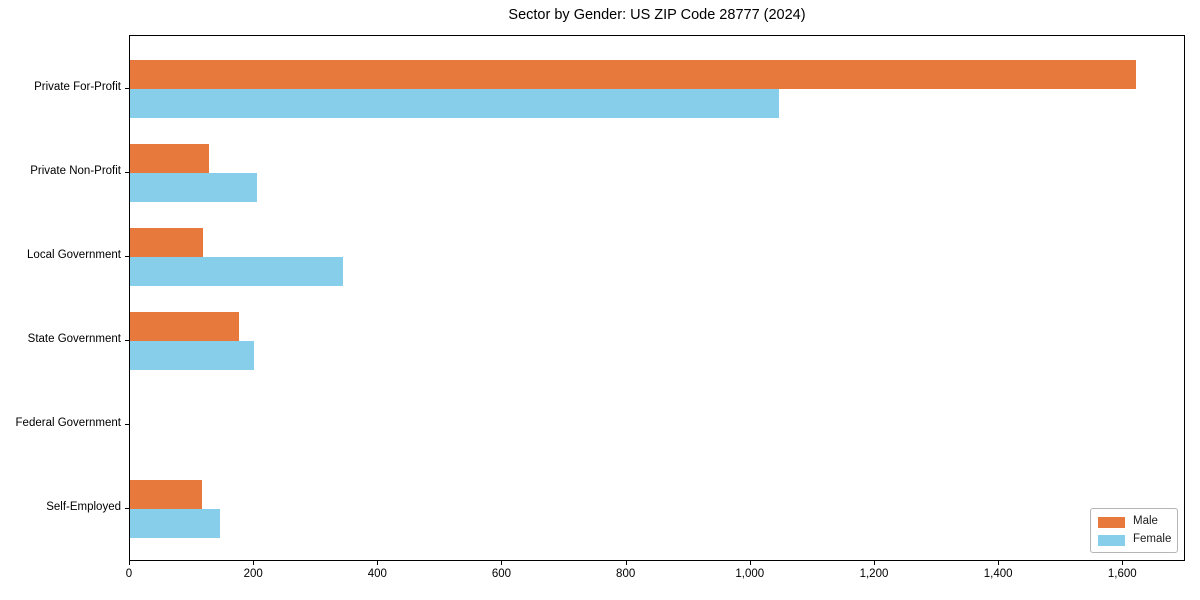 This screenshot has width=1200, height=600. I want to click on x-tick-label: 800, so click(626, 574).